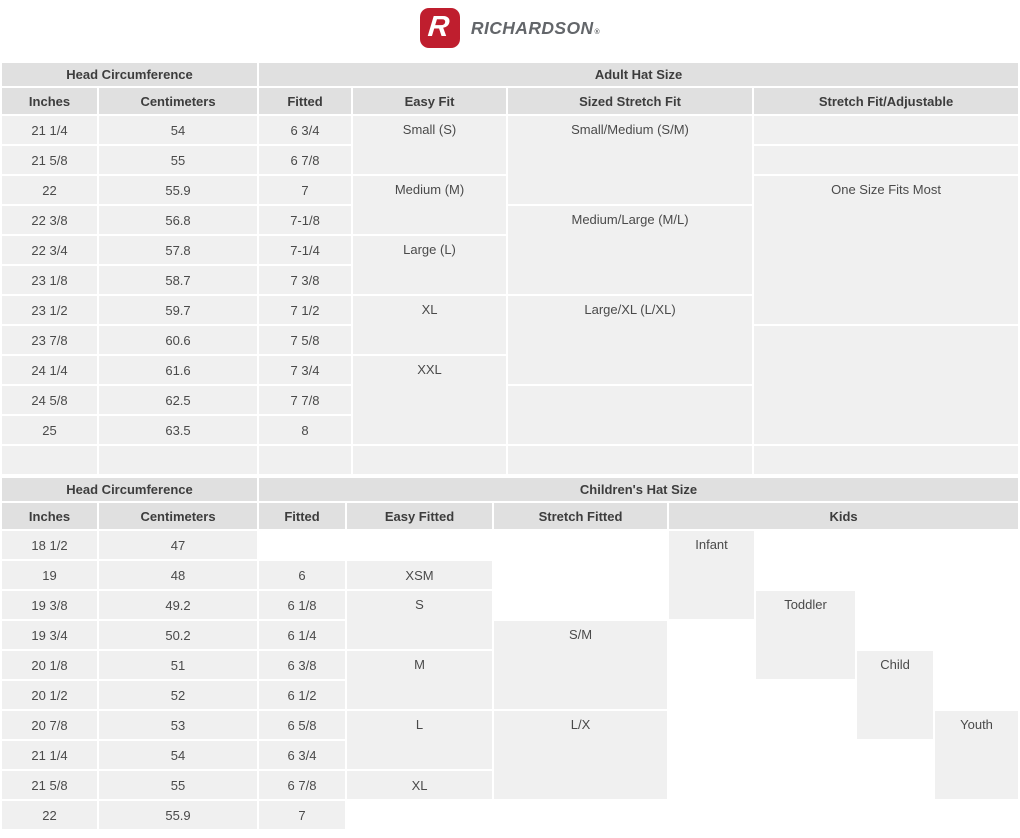  Describe the element at coordinates (178, 280) in the screenshot. I see `cell-centimeters: 58.7` at that location.